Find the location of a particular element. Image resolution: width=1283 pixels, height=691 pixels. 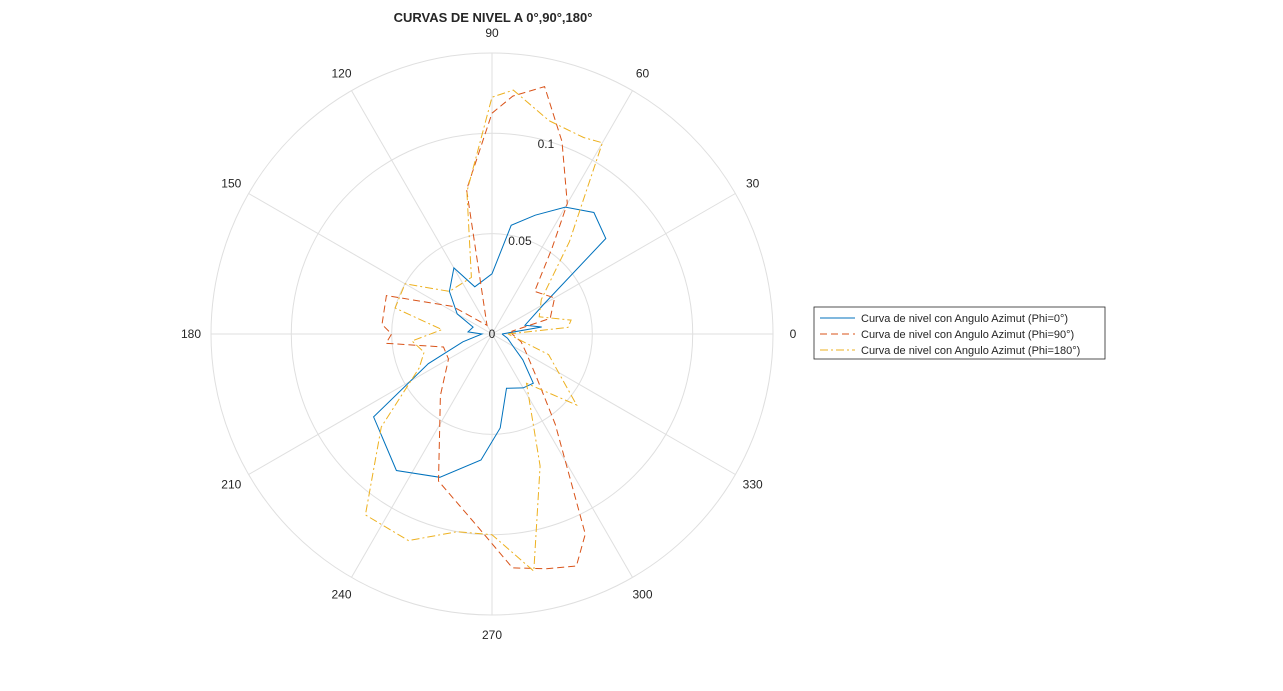

r-tick-label: 0 is located at coordinates (492, 334).